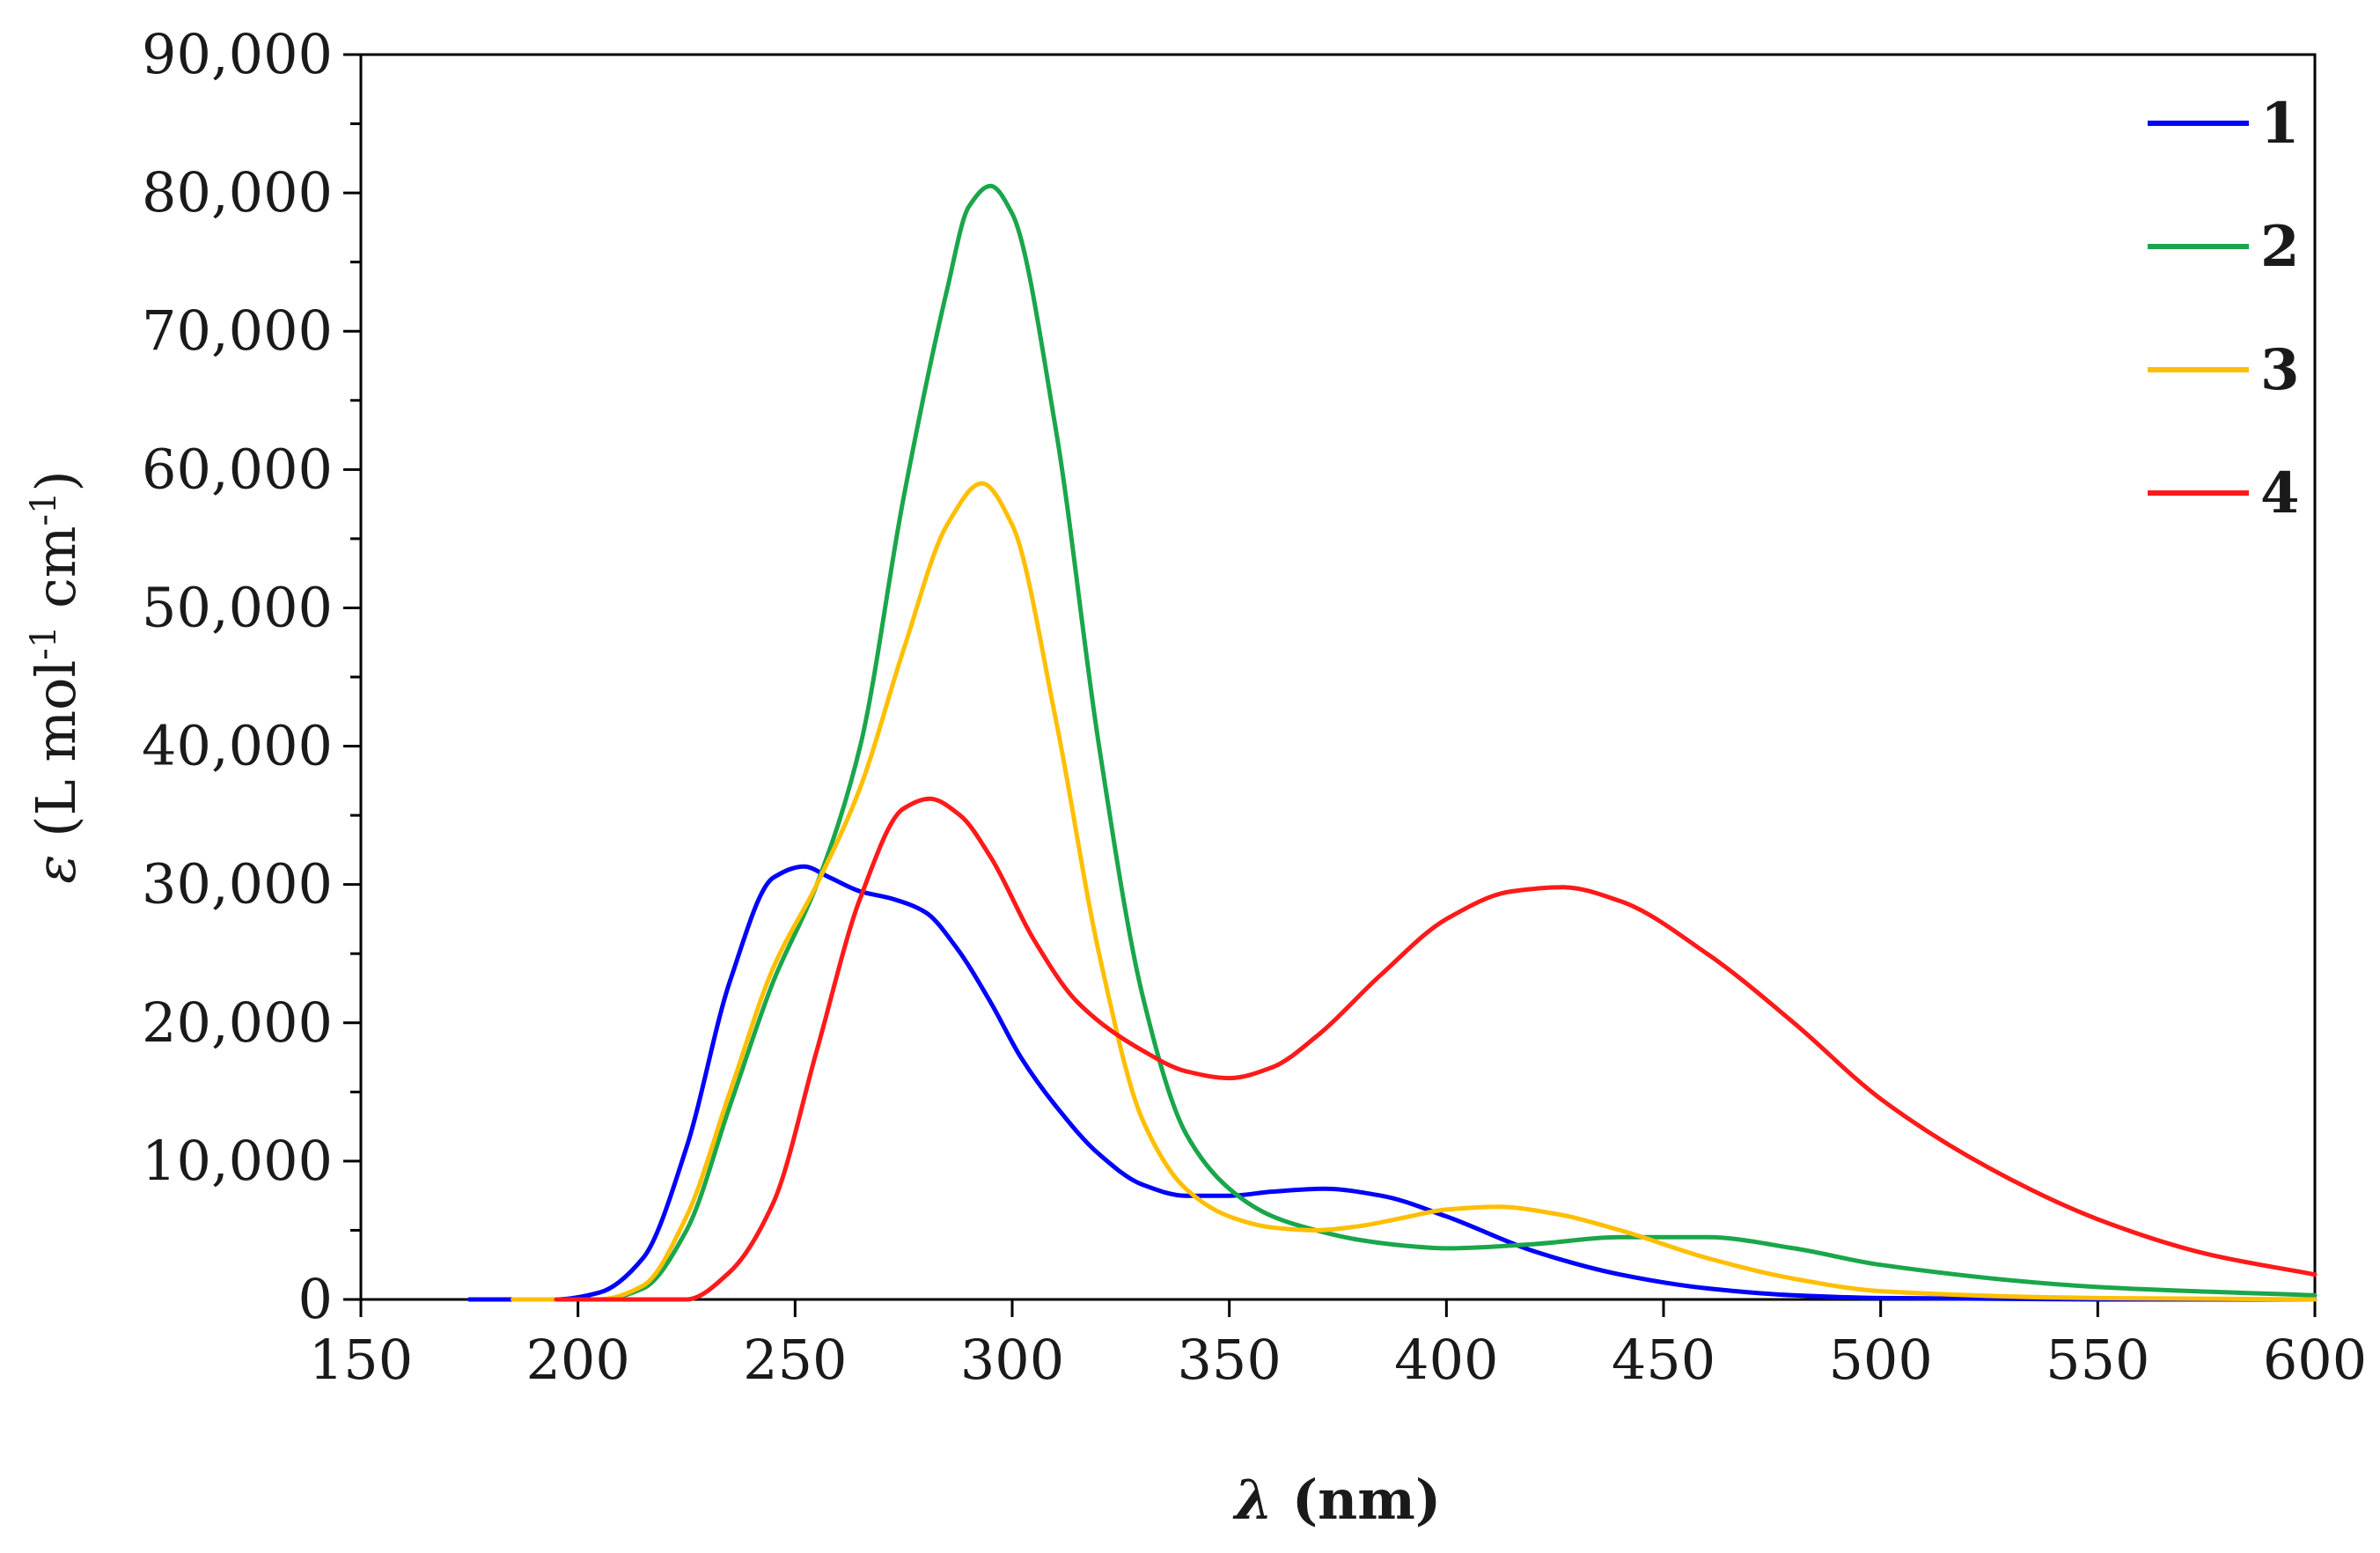 The height and width of the screenshot is (1553, 2380). What do you see at coordinates (361, 1360) in the screenshot?
I see `x-tick-label: 150` at bounding box center [361, 1360].